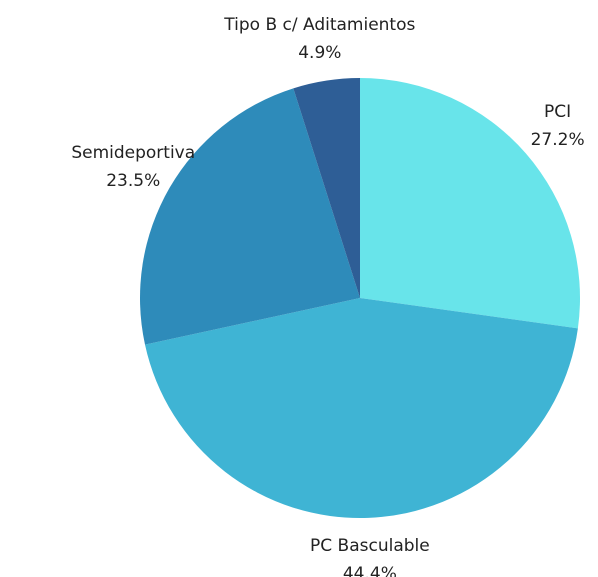  Describe the element at coordinates (326, 188) in the screenshot. I see `pie-slice` at that location.